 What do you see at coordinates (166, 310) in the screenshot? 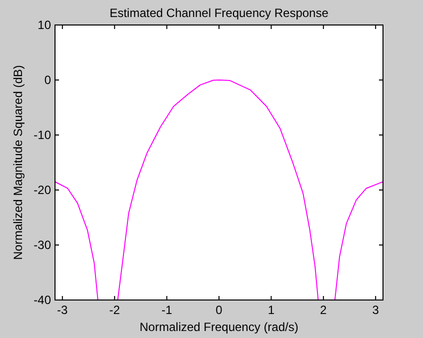
I see `x-tick-label: -1` at bounding box center [166, 310].